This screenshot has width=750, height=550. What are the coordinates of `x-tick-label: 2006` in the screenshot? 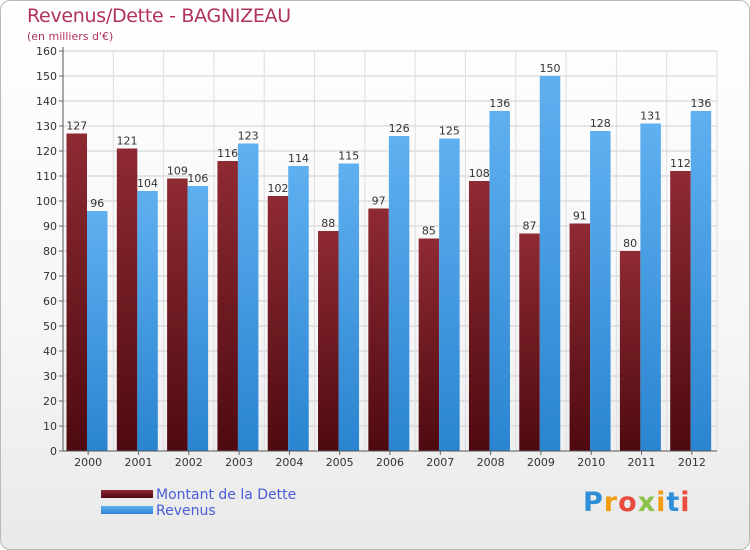 It's located at (390, 462).